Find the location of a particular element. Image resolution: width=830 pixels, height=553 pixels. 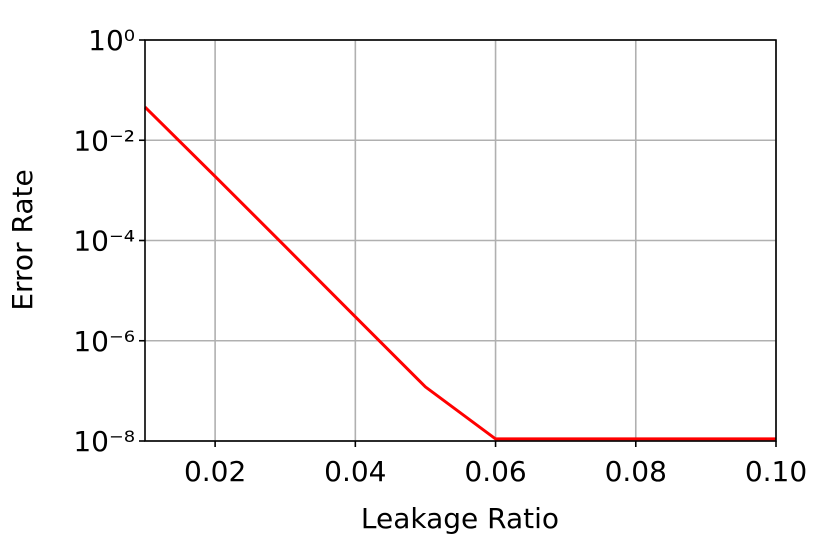

x-tick-label: 0.08 is located at coordinates (636, 471).